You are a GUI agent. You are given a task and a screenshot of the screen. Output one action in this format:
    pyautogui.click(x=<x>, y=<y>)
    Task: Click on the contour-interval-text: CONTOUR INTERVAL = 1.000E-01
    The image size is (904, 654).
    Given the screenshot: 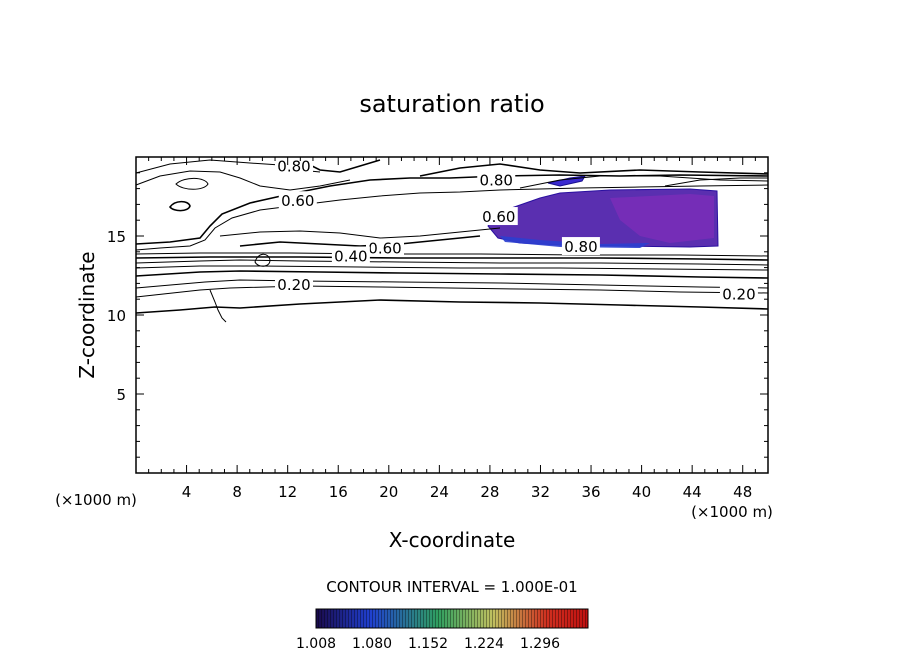 What is the action you would take?
    pyautogui.click(x=451, y=587)
    